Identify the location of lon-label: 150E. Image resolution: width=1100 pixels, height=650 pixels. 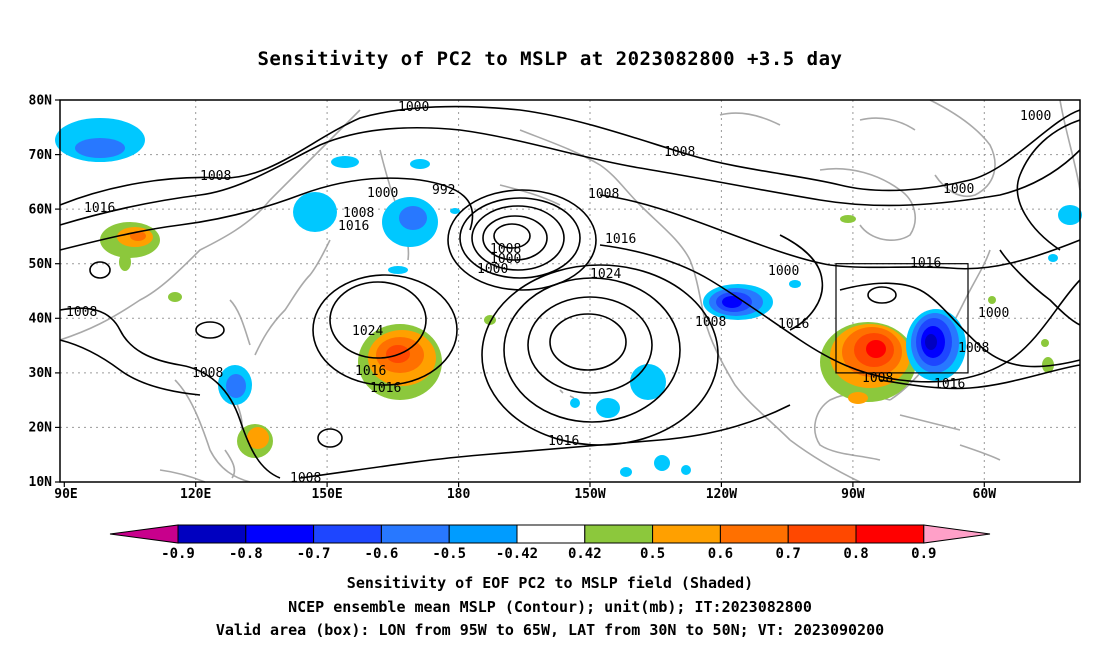
(326, 494).